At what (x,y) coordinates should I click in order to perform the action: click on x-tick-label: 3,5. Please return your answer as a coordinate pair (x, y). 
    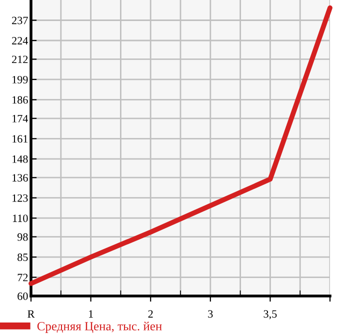
    Looking at the image, I should click on (270, 315).